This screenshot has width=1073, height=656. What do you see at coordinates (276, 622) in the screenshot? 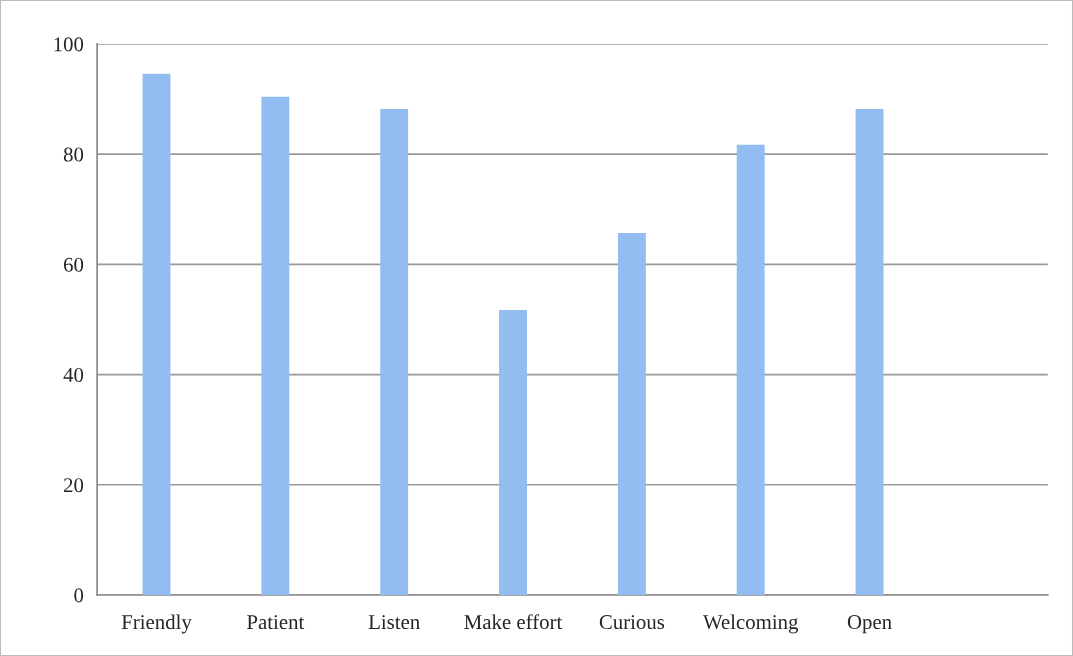
I see `x-tick-label: Patient` at bounding box center [276, 622].